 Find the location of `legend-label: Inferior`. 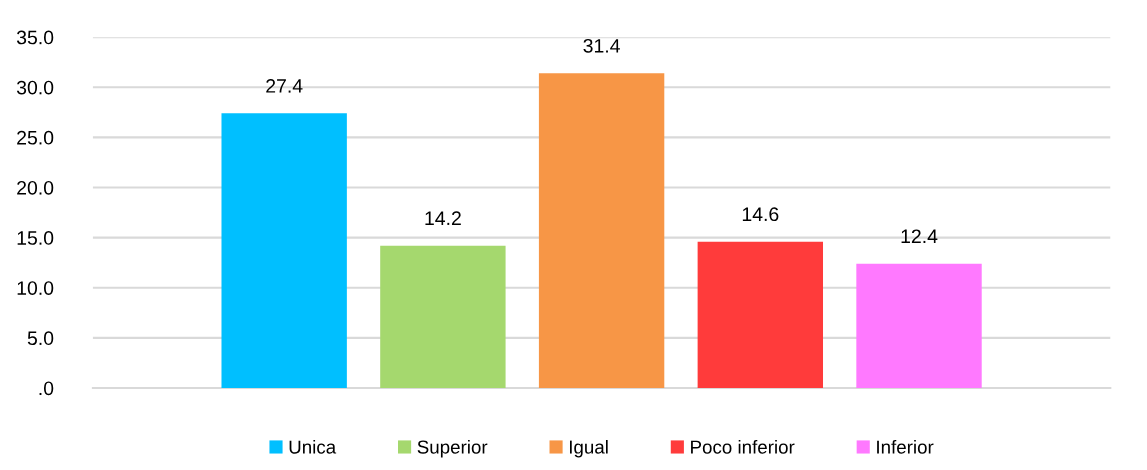

legend-label: Inferior is located at coordinates (905, 446).